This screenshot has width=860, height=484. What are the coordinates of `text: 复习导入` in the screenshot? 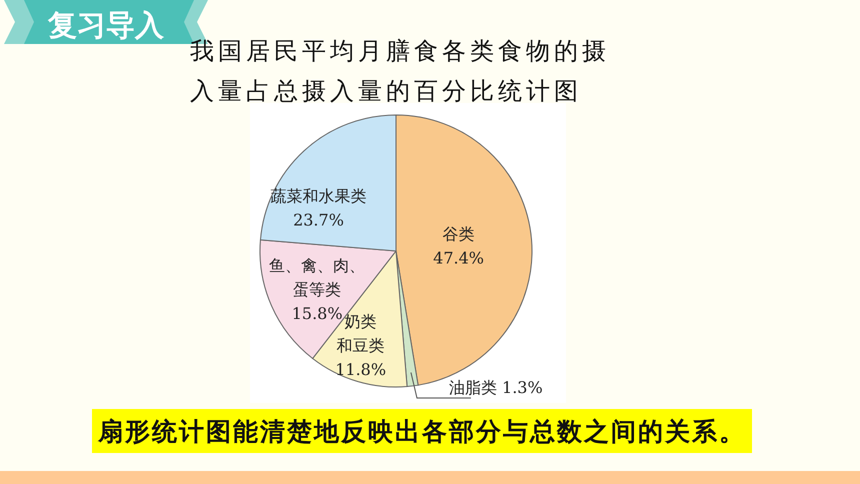 It's located at (106, 25).